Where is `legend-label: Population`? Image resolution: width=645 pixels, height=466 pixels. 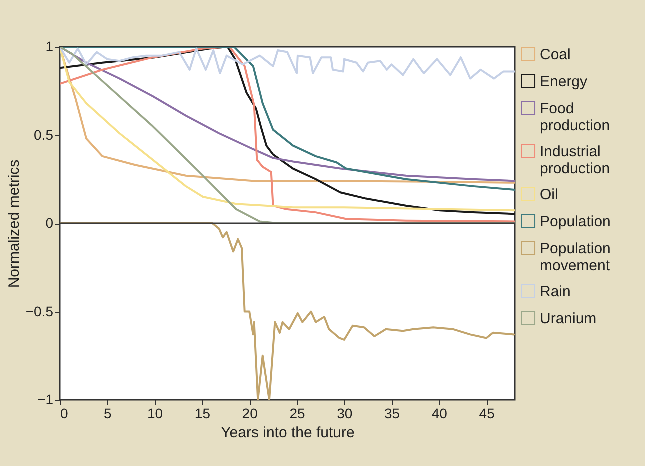 legend-label: Population is located at coordinates (575, 222).